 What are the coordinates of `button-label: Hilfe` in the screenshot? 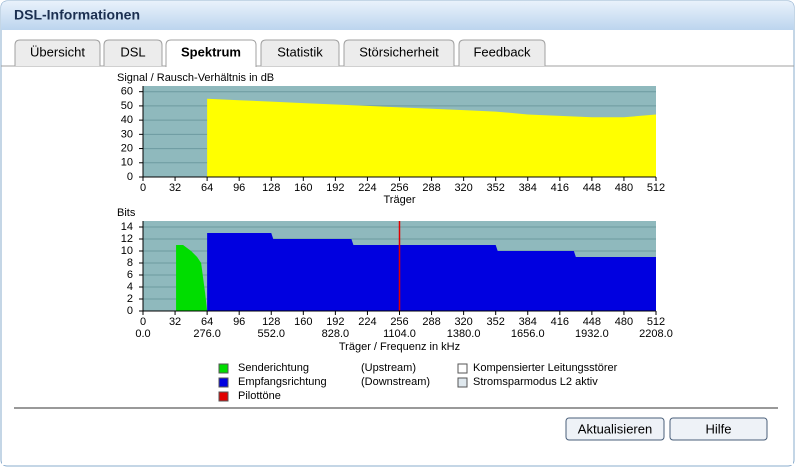 It's located at (718, 428).